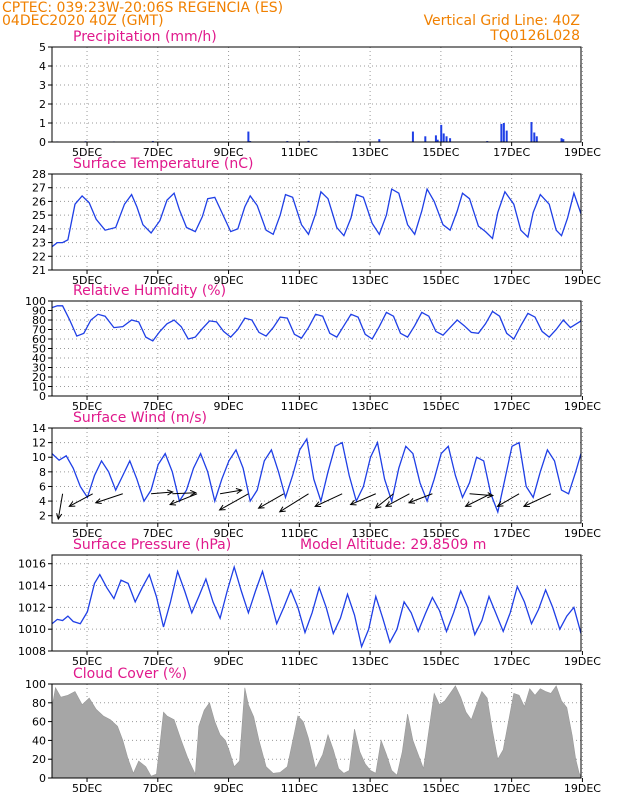 The width and height of the screenshot is (618, 800). Describe the element at coordinates (502, 21) in the screenshot. I see `header-grid-note: Vertical Grid Line: 40Z` at that location.